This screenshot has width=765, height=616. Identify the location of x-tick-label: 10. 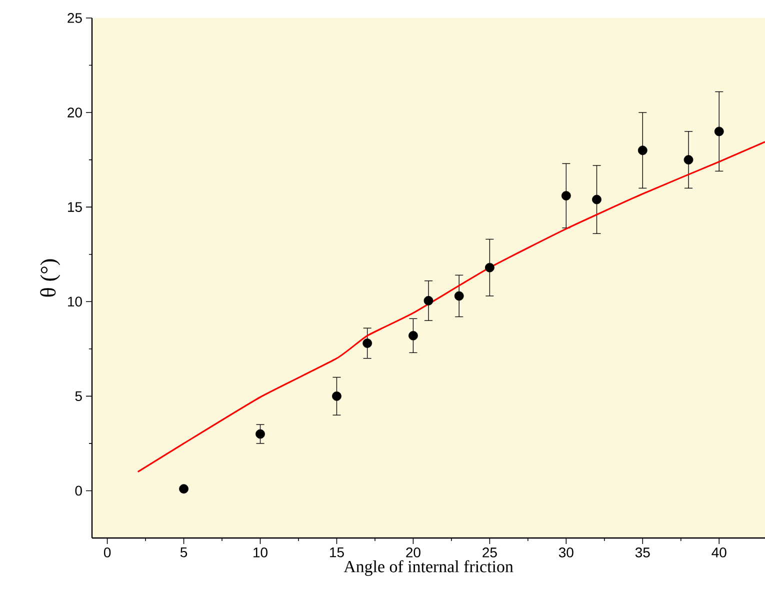
(261, 553).